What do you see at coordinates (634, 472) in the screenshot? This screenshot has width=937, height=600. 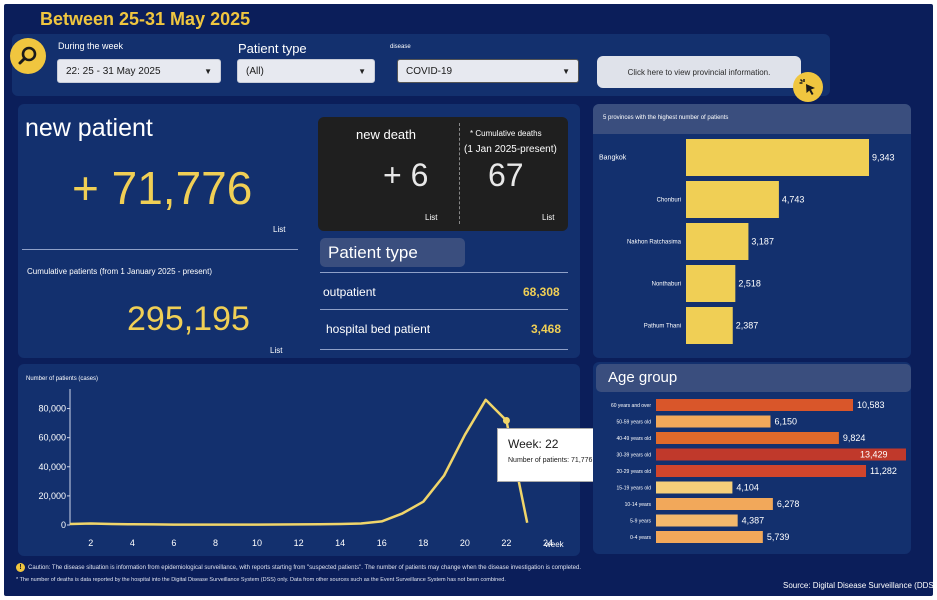 I see `age-group-name: 20-29 years old` at bounding box center [634, 472].